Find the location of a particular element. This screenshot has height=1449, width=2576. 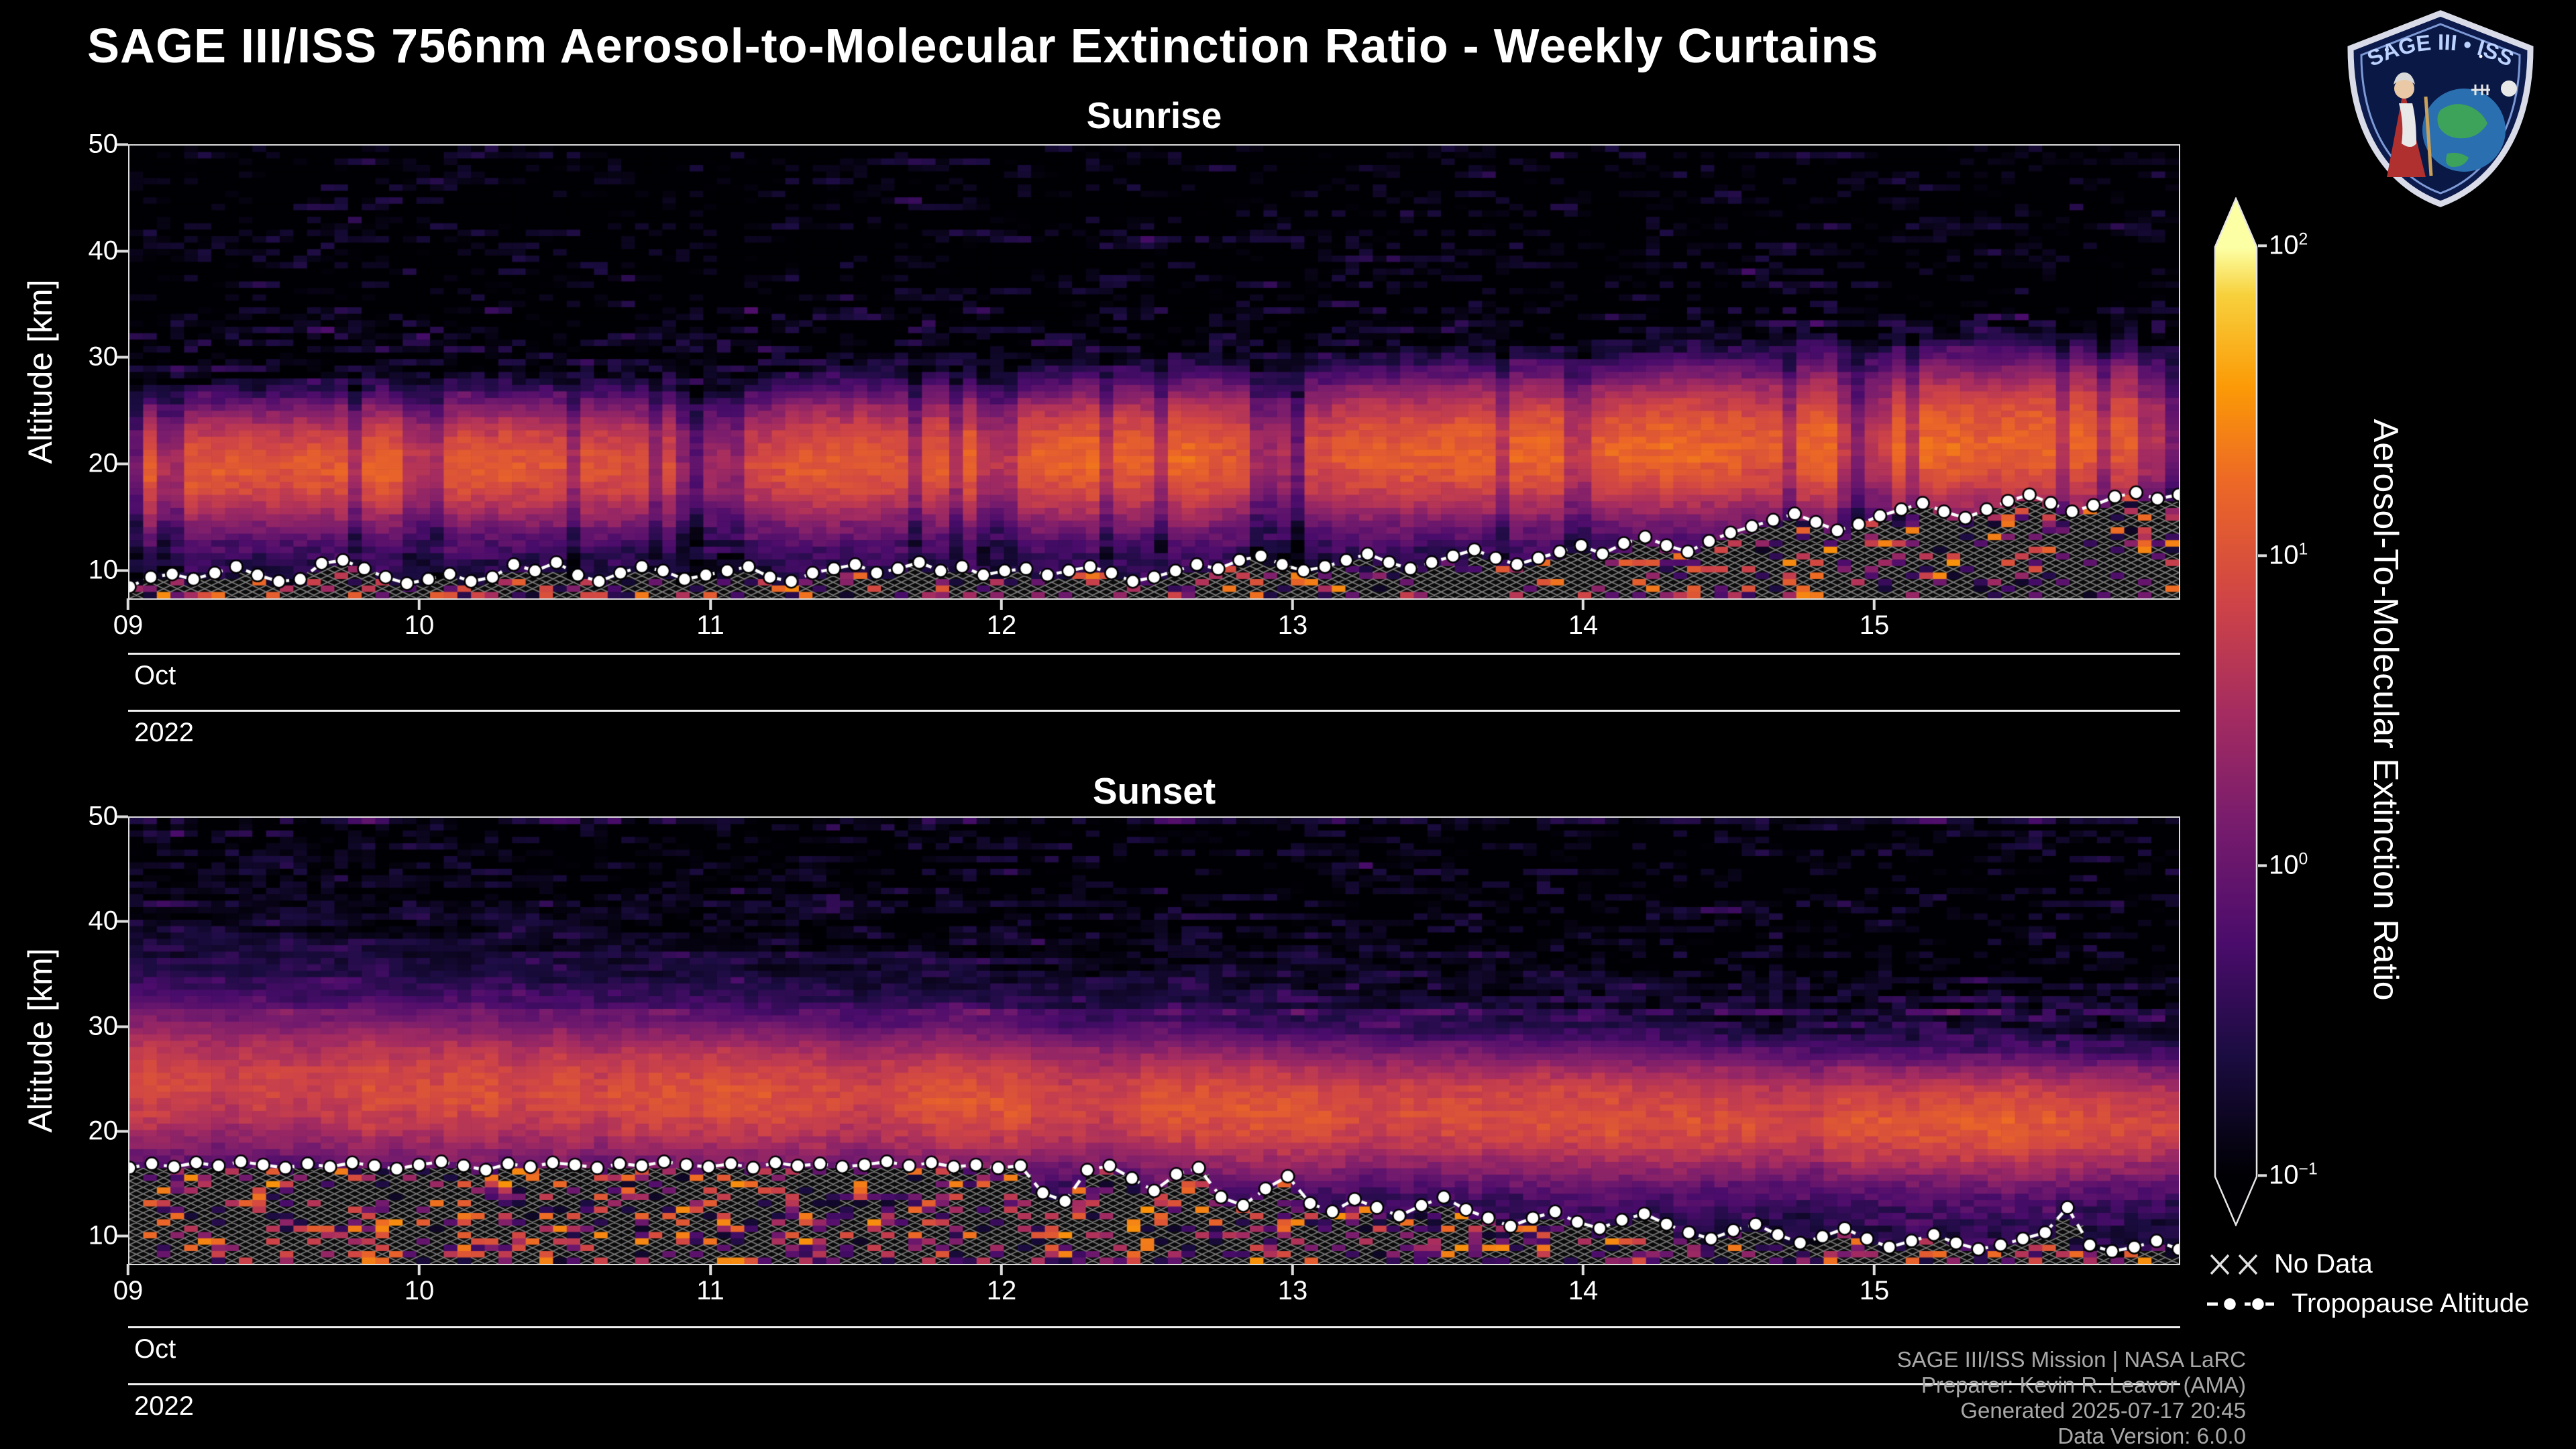

sunset-x-tick: 13 is located at coordinates (1292, 1290).